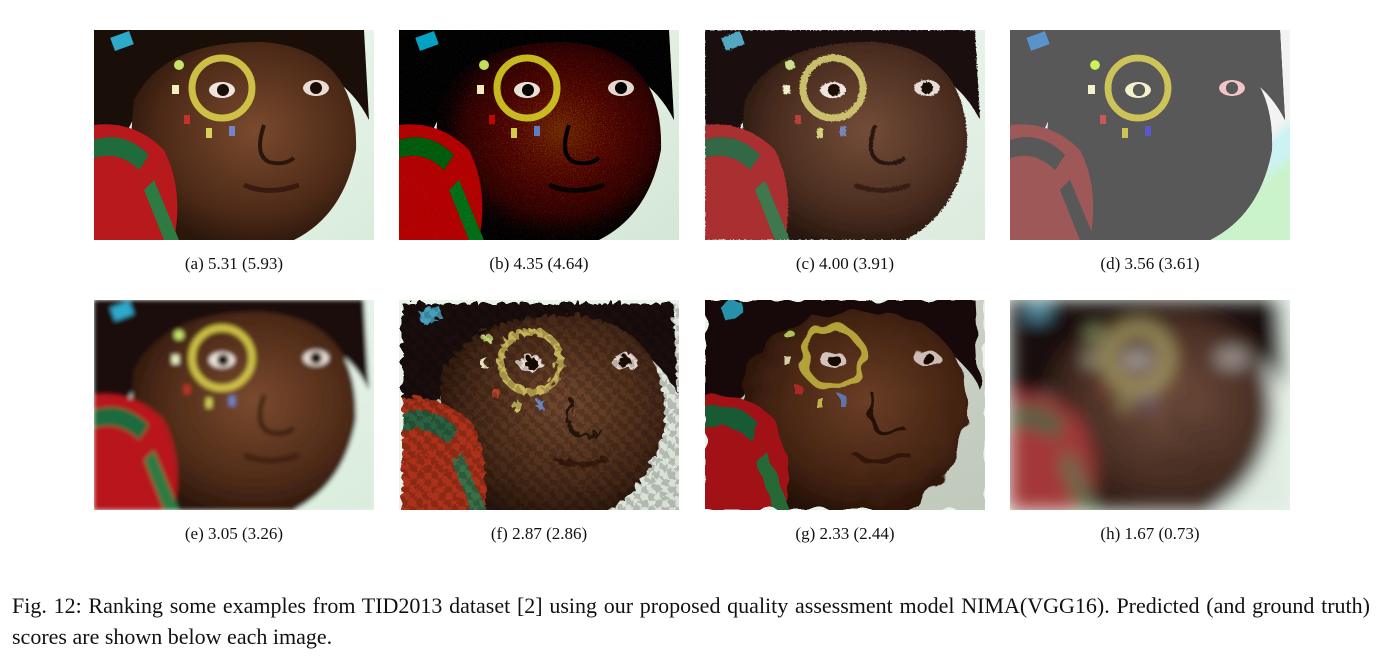 This screenshot has height=662, width=1382. Describe the element at coordinates (539, 405) in the screenshot. I see `image-f` at that location.